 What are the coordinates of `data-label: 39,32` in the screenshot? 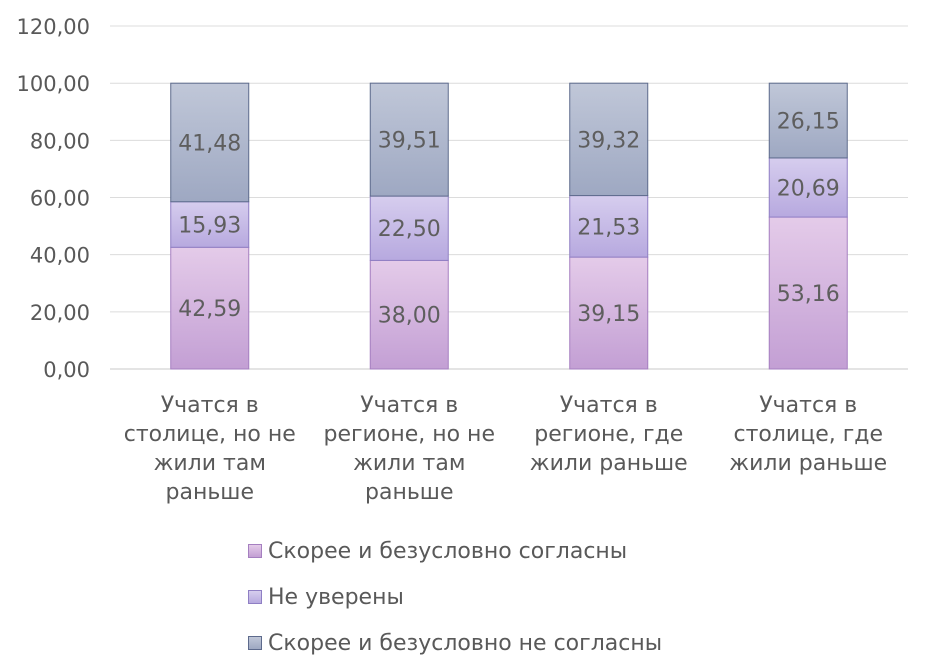 It's located at (608, 140).